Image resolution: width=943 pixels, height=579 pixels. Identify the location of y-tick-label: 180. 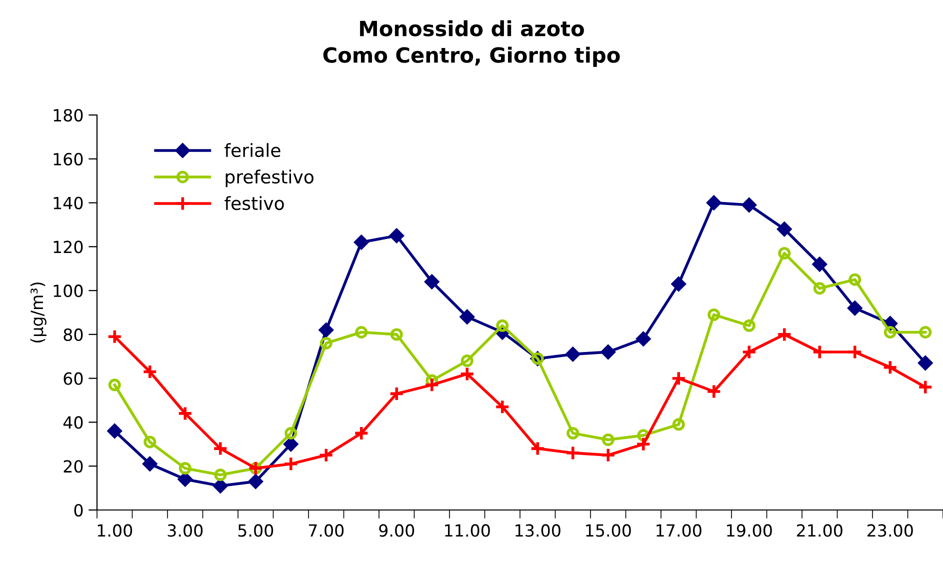
(68, 115).